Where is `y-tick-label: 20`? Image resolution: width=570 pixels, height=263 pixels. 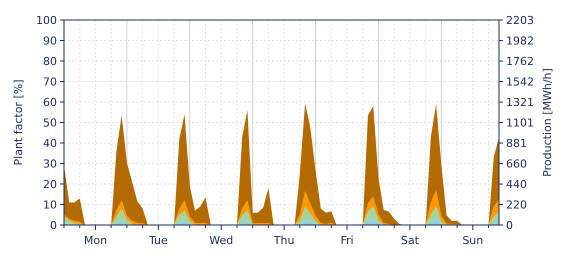 y-tick-label: 20 is located at coordinates (50, 184).